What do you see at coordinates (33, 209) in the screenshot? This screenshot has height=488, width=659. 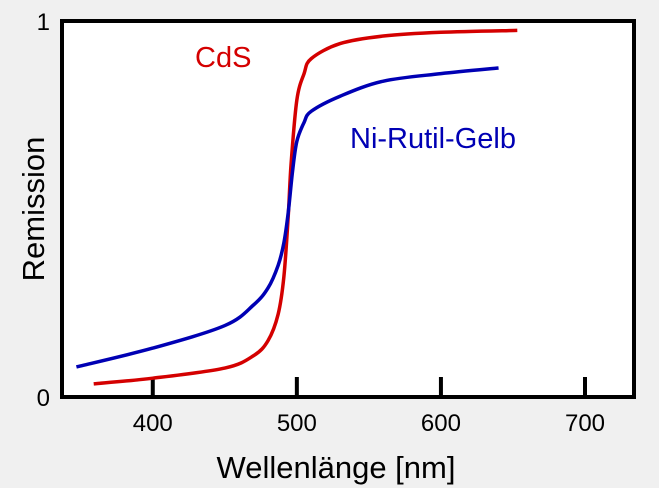 I see `y-axis-label: Remission` at bounding box center [33, 209].